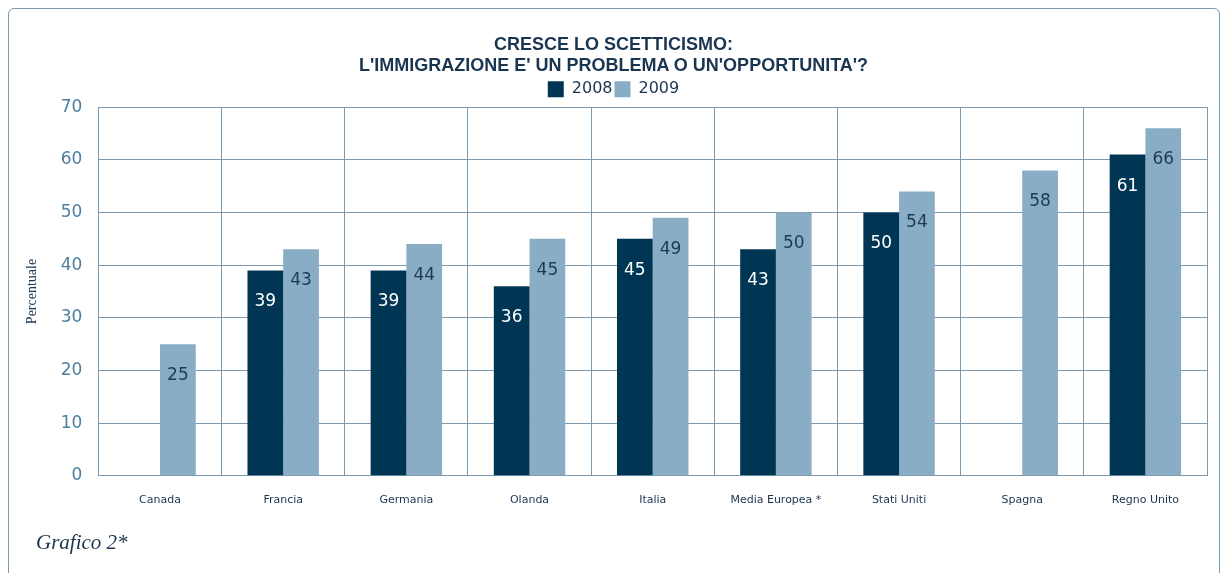 The width and height of the screenshot is (1229, 573). What do you see at coordinates (613, 54) in the screenshot?
I see `chart-title: CRESCE LO SCETTICISMO: L'IMMIGRAZIONE E' UN PROBLEMA O UN'OPPORTUNITA'?` at bounding box center [613, 54].